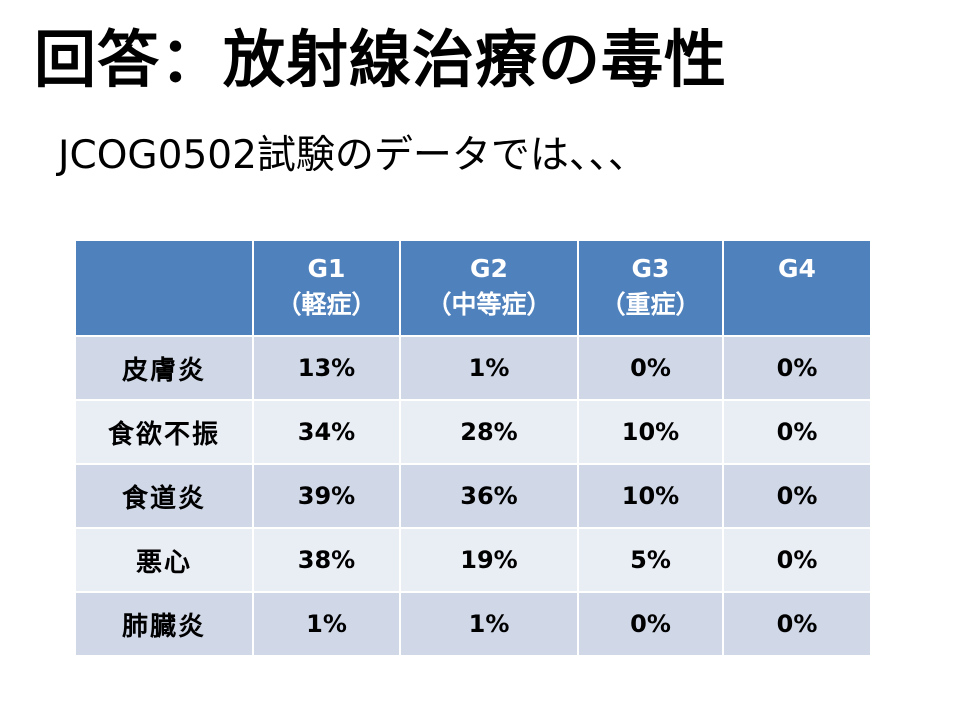  Describe the element at coordinates (164, 368) in the screenshot. I see `row-label: 皮膚炎` at that location.